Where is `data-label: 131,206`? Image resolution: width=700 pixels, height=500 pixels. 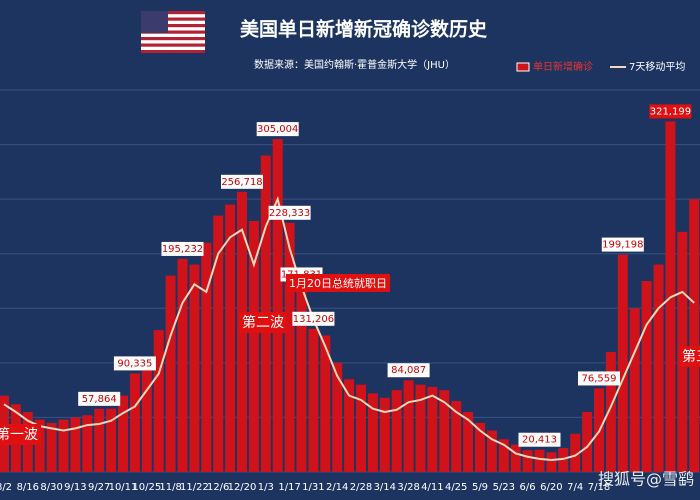
data-label: 131,206 is located at coordinates (313, 318).